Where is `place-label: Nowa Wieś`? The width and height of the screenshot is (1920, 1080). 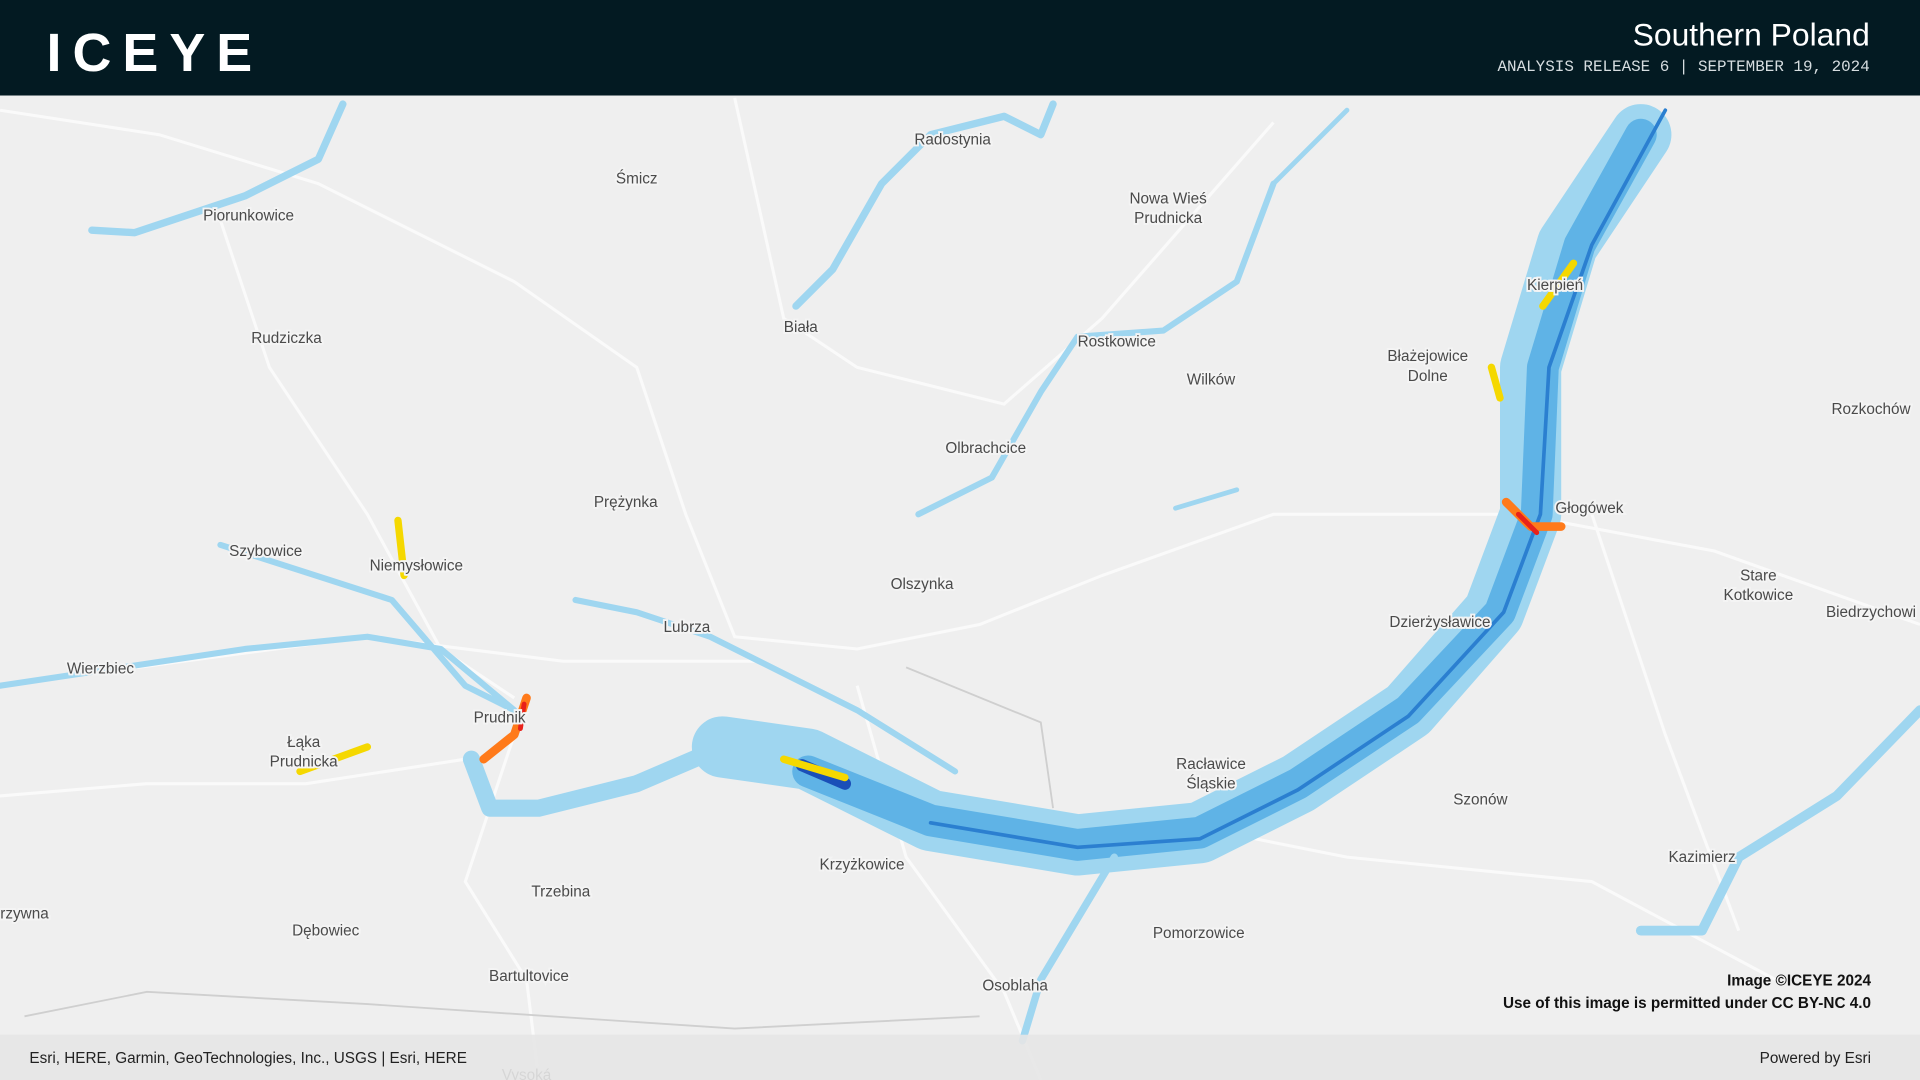
place-label: Nowa Wieś is located at coordinates (1168, 198).